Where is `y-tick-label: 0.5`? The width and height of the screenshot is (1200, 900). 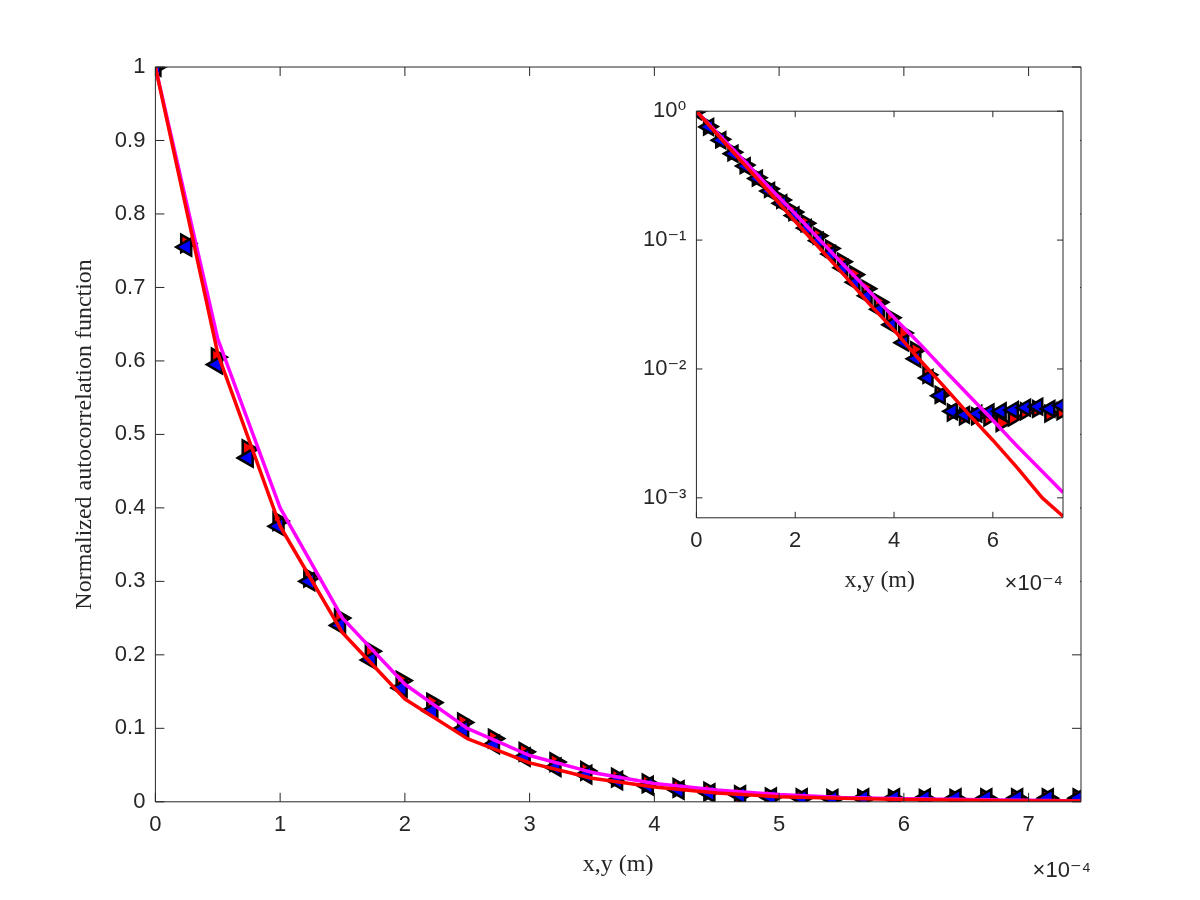
y-tick-label: 0.5 is located at coordinates (130, 433).